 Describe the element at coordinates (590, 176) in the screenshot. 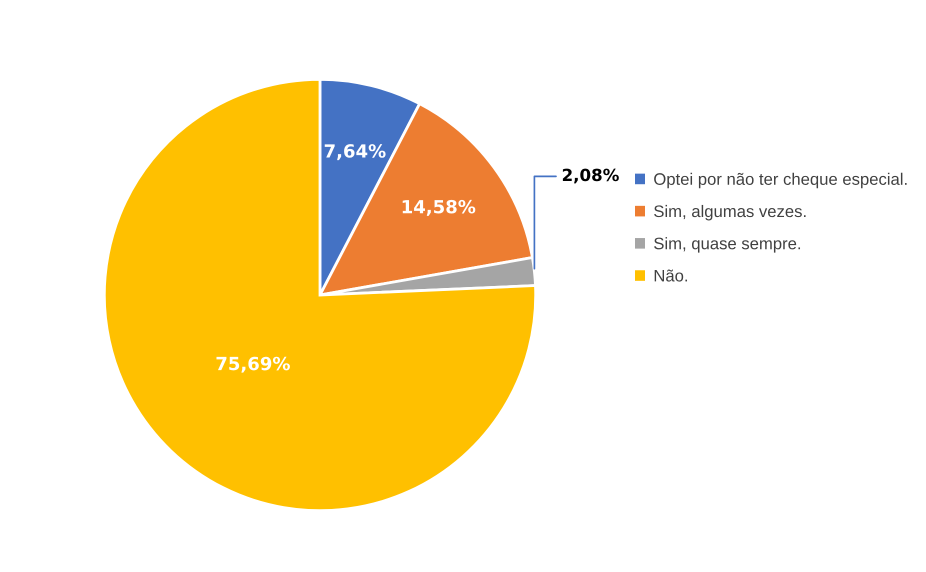

I see `data-label: 2,08%` at that location.